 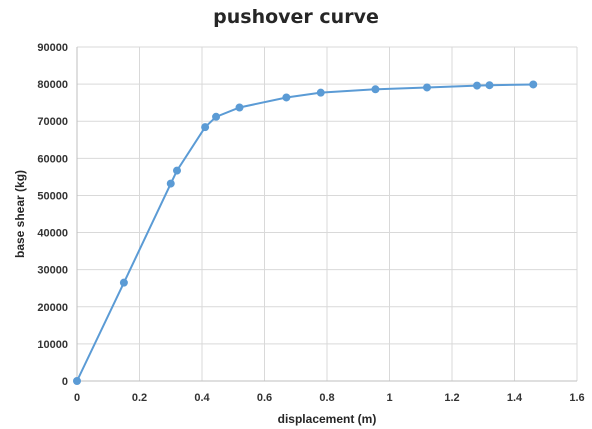 What do you see at coordinates (52, 234) in the screenshot?
I see `y-tick-label: 40000` at bounding box center [52, 234].